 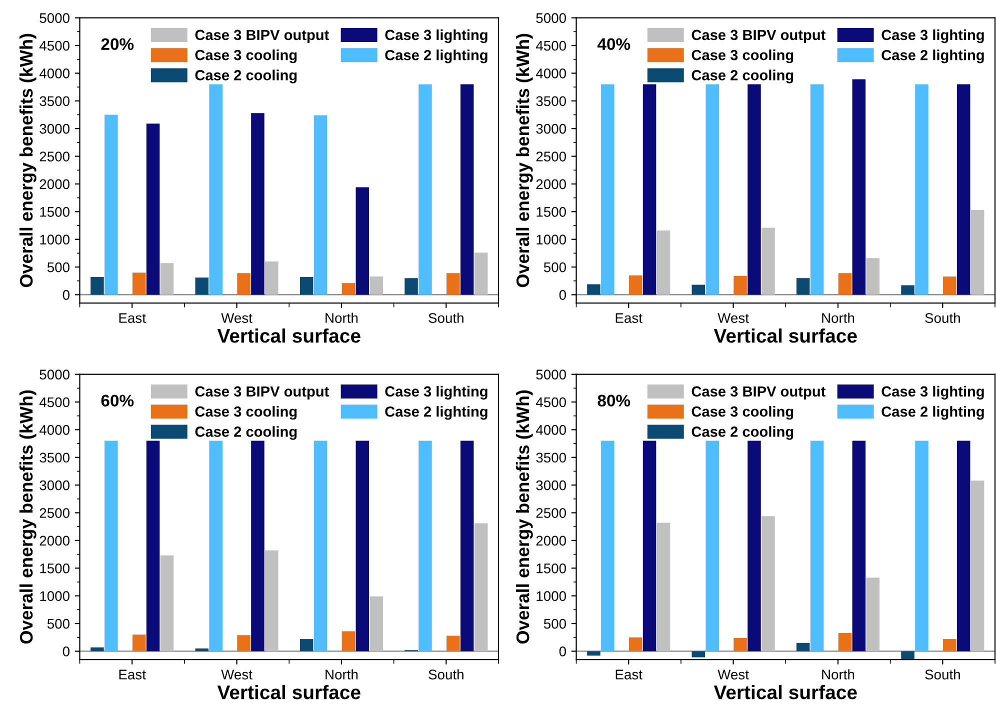 What do you see at coordinates (436, 413) in the screenshot?
I see `legend-label: Case 2 lighting` at bounding box center [436, 413].